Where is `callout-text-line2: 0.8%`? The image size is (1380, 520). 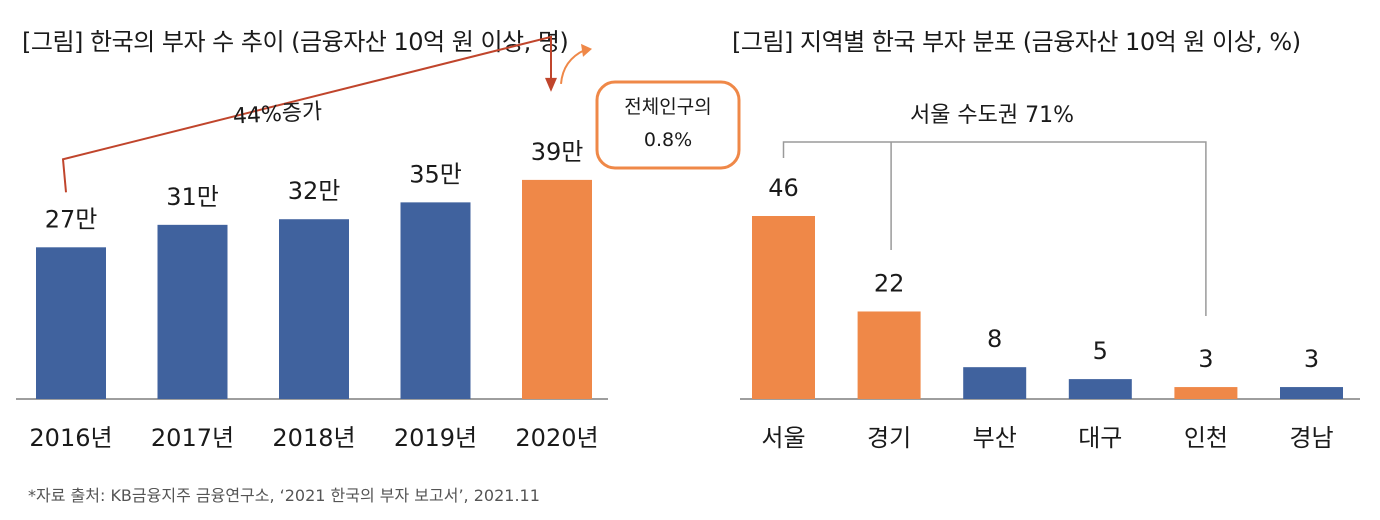
callout-text-line2: 0.8% is located at coordinates (668, 140).